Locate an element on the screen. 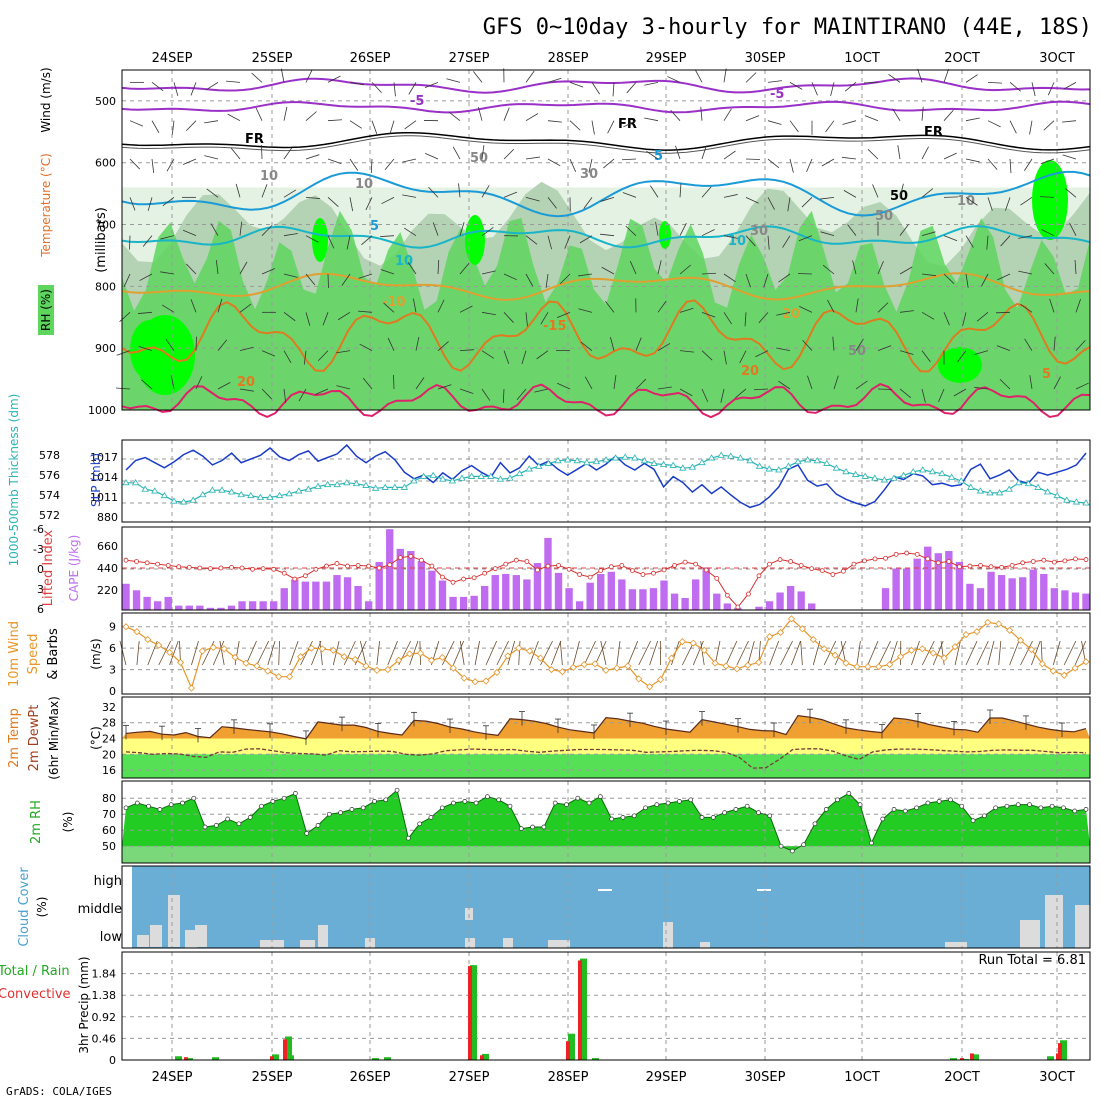 This screenshot has width=1100, height=1100. run-total-label: Run Total = 6.81 is located at coordinates (1032, 960).